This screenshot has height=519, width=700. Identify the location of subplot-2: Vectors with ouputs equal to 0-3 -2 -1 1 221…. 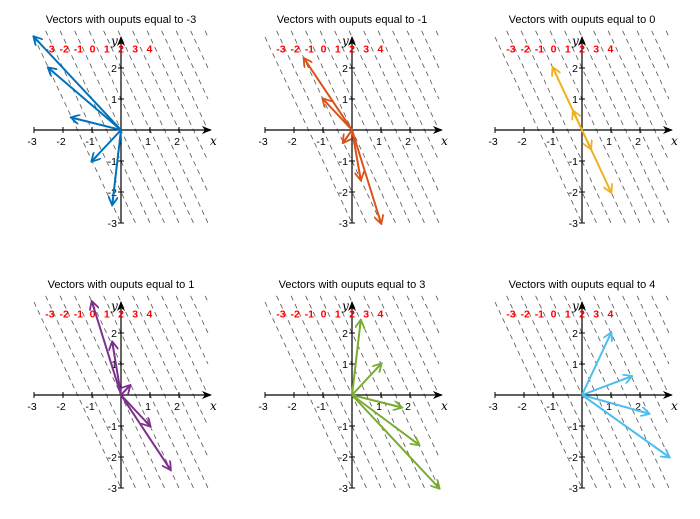
(583, 122).